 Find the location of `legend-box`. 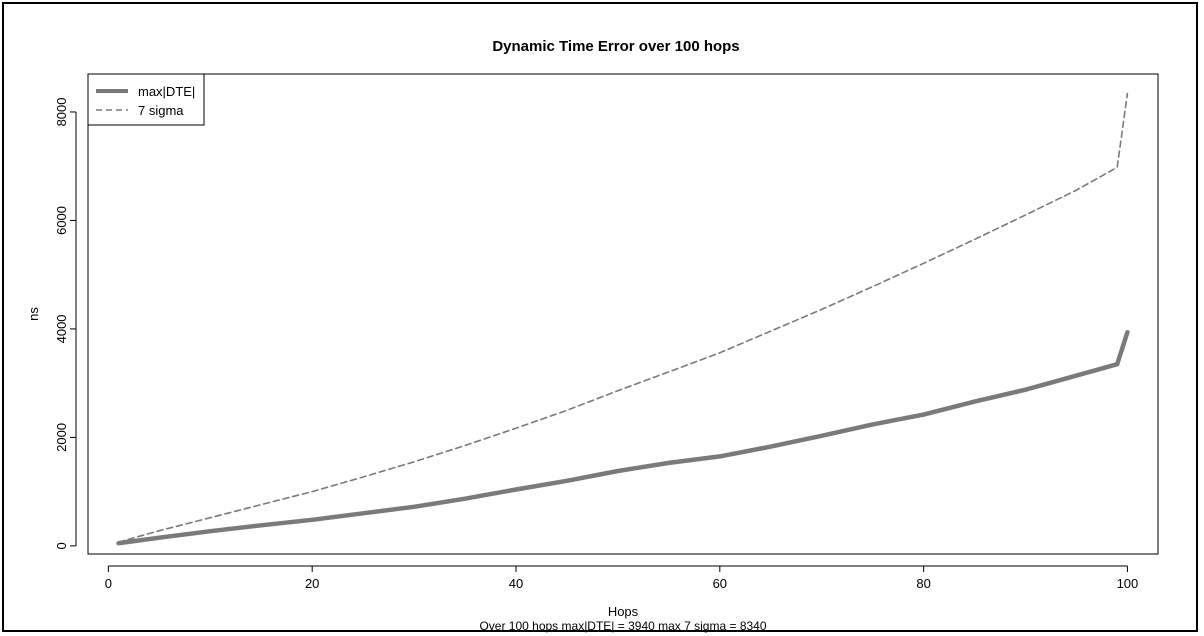

legend-box is located at coordinates (146, 99).